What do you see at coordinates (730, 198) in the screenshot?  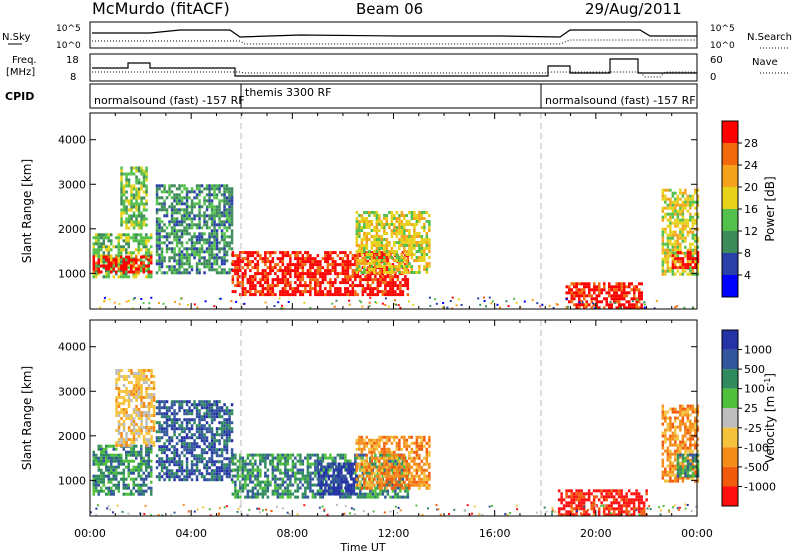 I see `colorbar-swatch` at bounding box center [730, 198].